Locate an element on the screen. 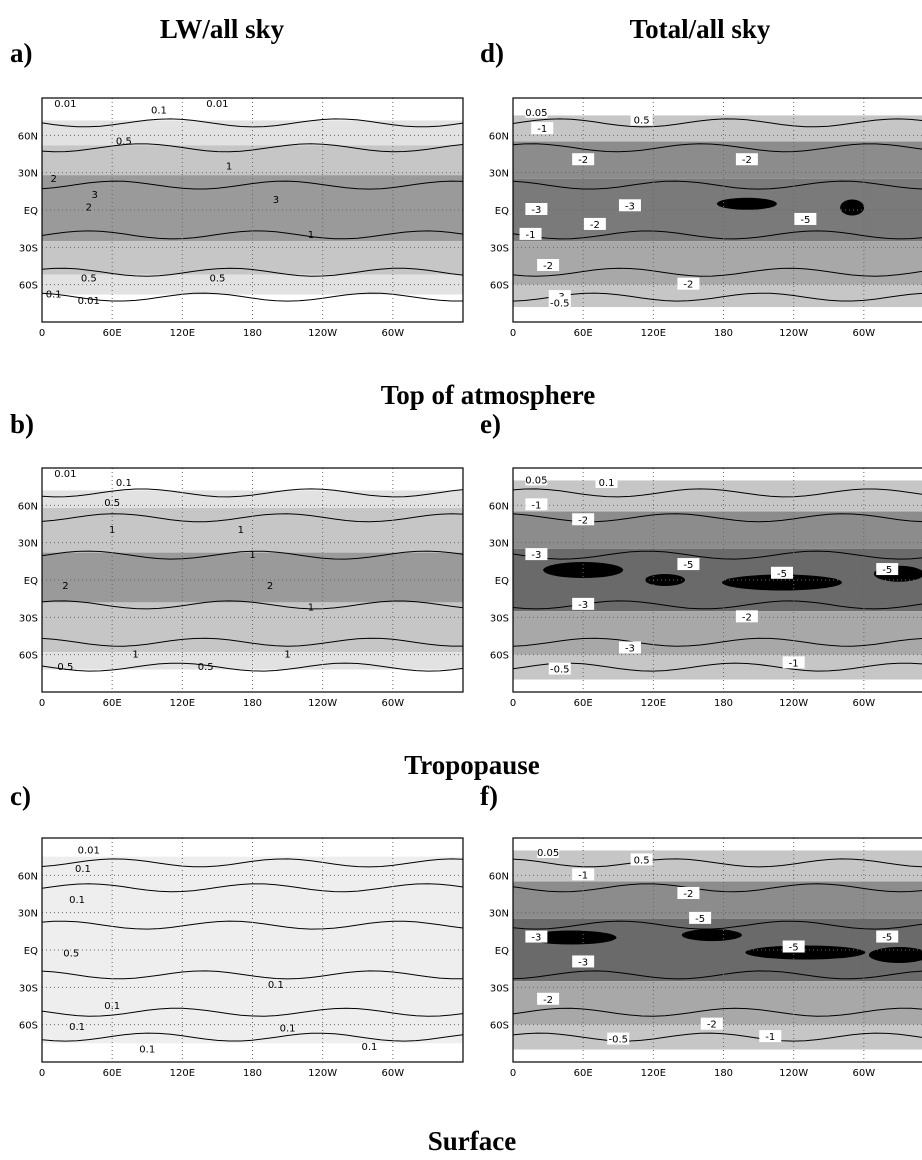 This screenshot has height=1160, width=922. panel-letter: b) is located at coordinates (22, 424).